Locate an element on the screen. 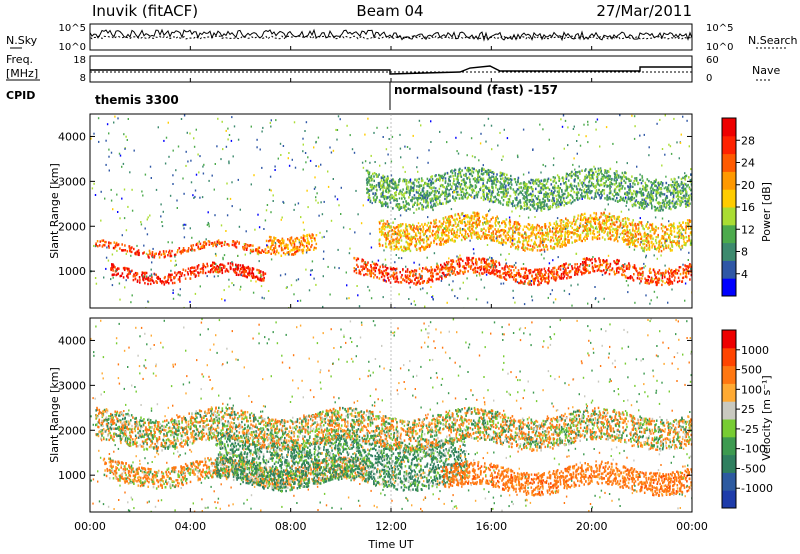 This screenshot has height=554, width=800. nsky-line is located at coordinates (391, 35).